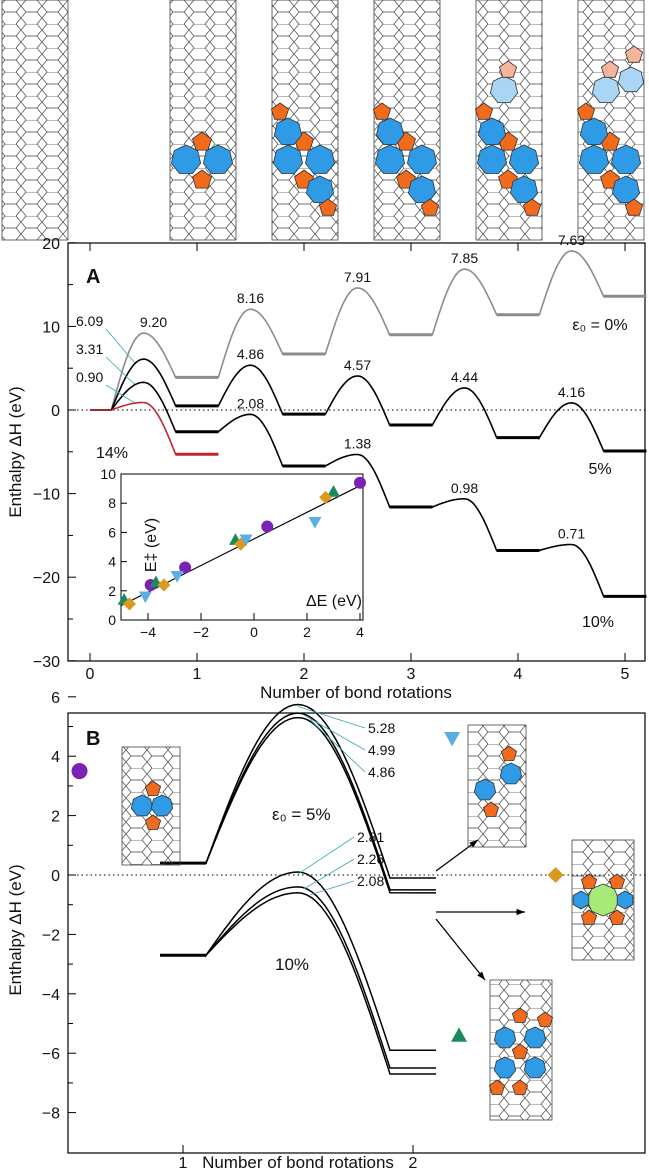  What do you see at coordinates (250, 403) in the screenshot?
I see `barrier-label: 2.08` at bounding box center [250, 403].